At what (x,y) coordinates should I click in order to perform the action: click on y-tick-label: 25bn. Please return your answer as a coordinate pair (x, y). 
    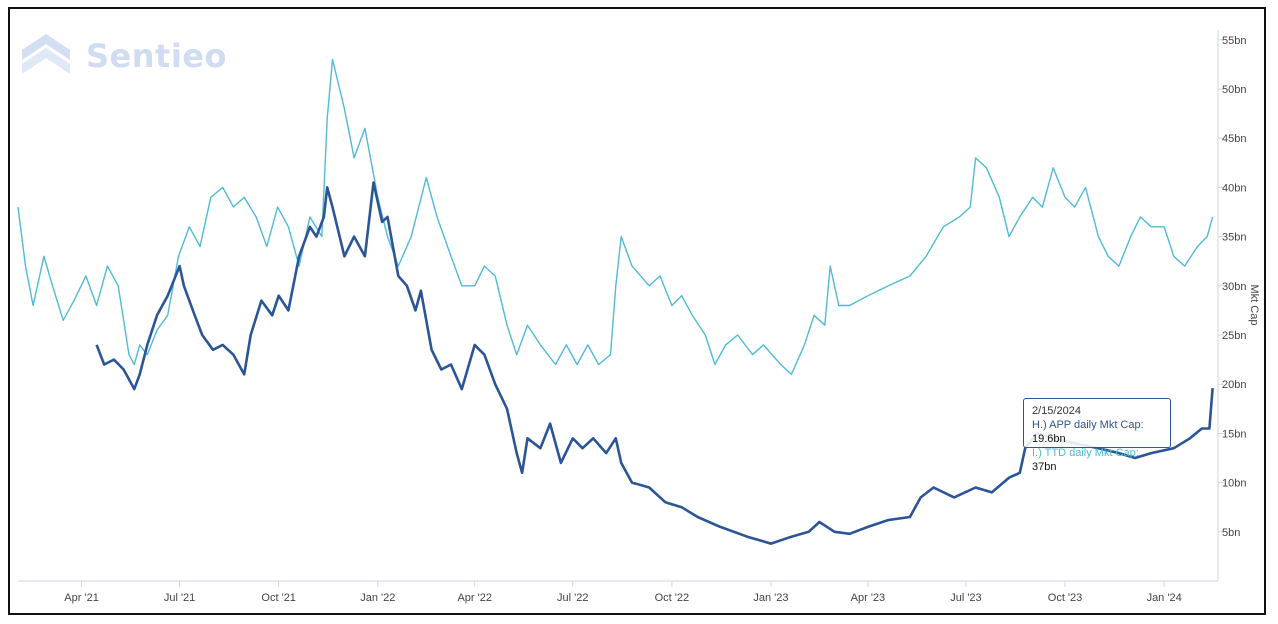
    Looking at the image, I should click on (1234, 336).